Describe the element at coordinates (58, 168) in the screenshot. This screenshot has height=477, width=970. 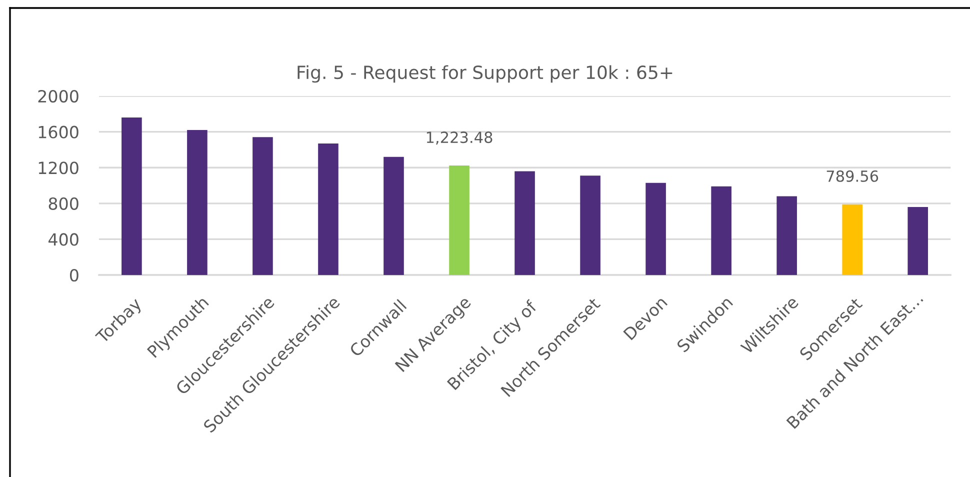
I see `y-tick-label: 1200` at that location.